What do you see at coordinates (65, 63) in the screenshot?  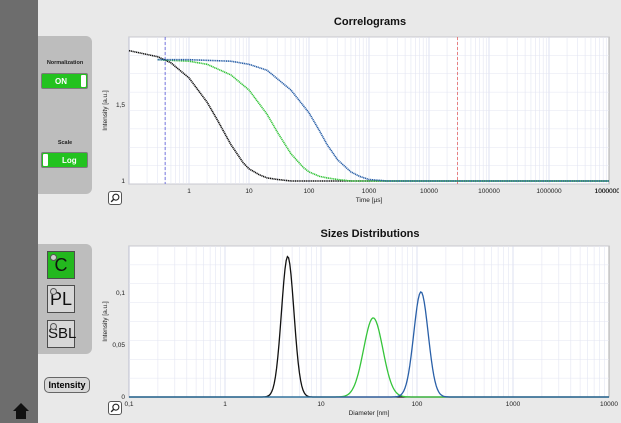 I see `normalization-label: Normalization` at bounding box center [65, 63].